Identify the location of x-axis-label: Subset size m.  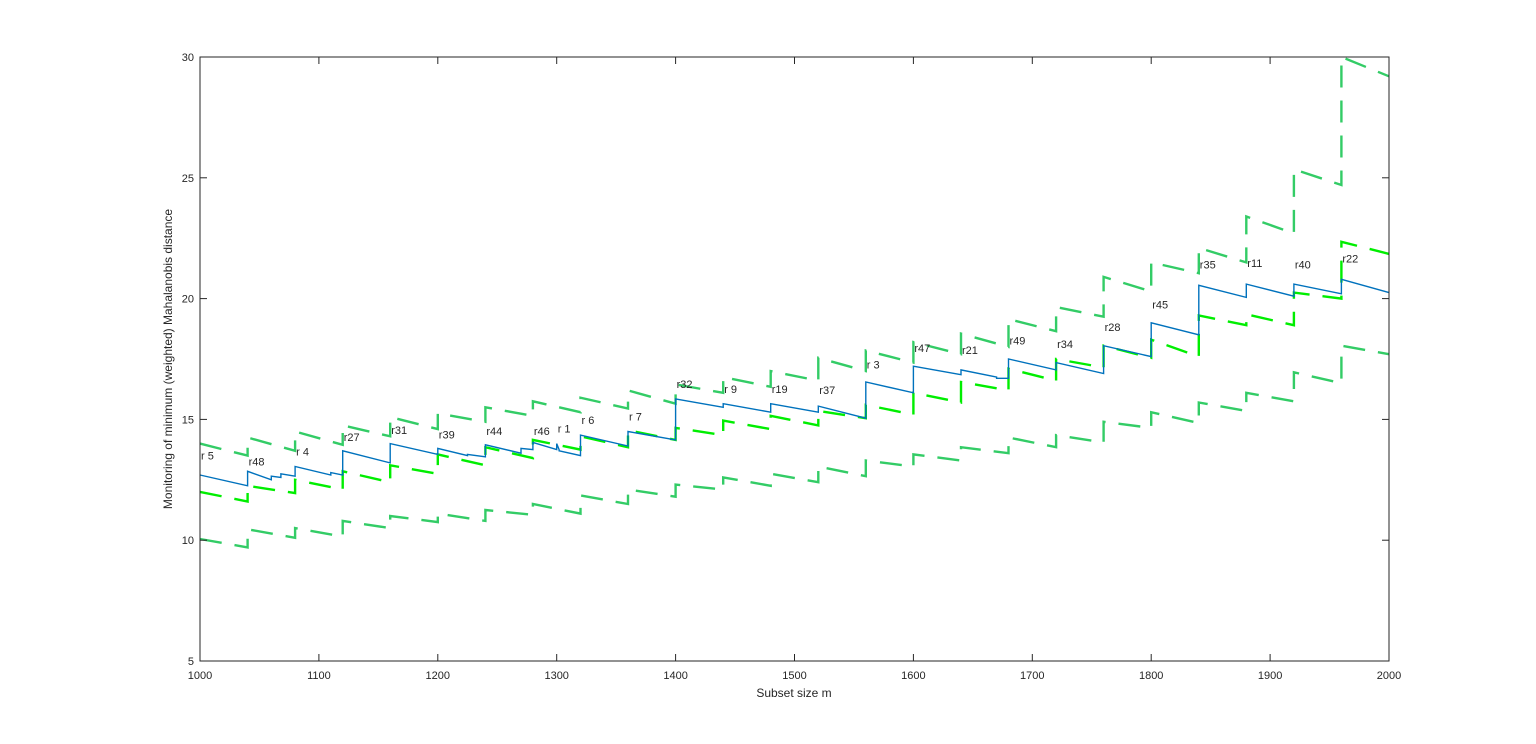
(793, 693).